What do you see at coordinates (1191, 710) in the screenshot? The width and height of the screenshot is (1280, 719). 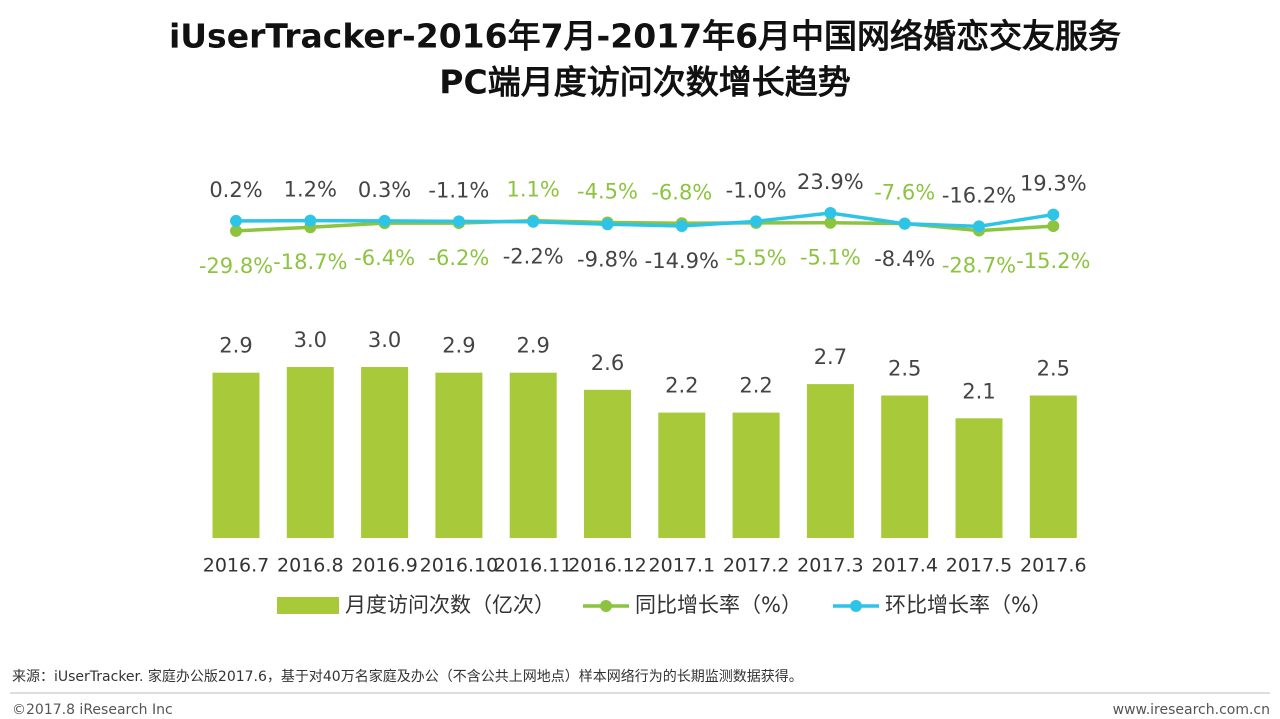 I see `website: www.iresearch.com.cn` at bounding box center [1191, 710].